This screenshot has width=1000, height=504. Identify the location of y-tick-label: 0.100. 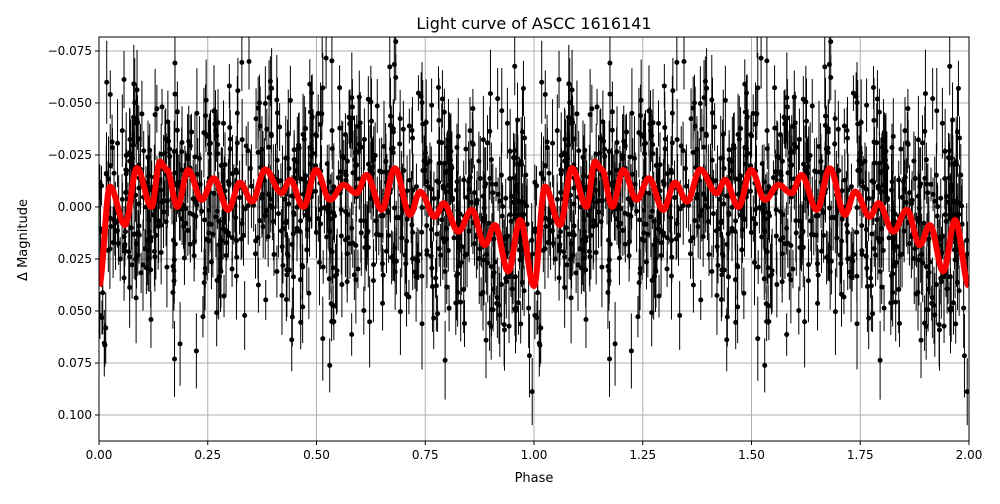
(75, 415).